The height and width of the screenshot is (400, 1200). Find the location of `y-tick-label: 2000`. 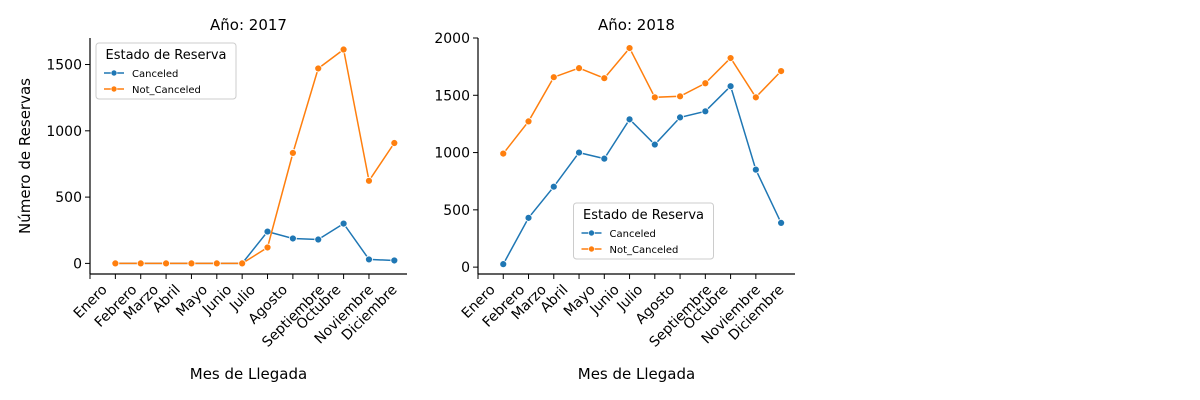

y-tick-label: 2000 is located at coordinates (452, 39).